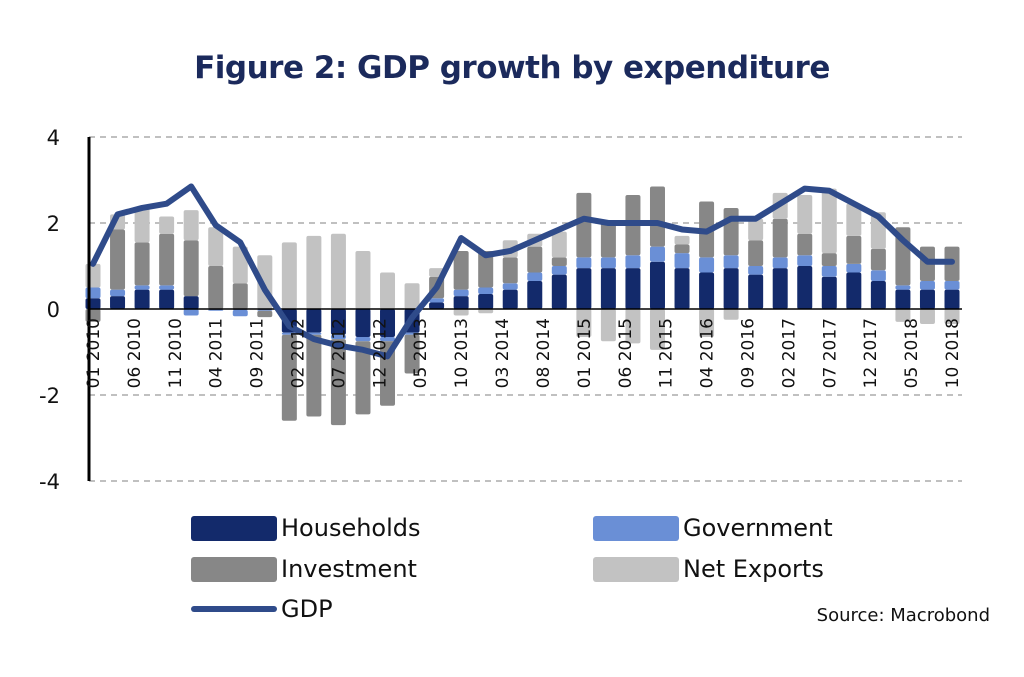 This screenshot has width=1024, height=677. Describe the element at coordinates (953, 353) in the screenshot. I see `x-tick-label: 10 2018` at that location.